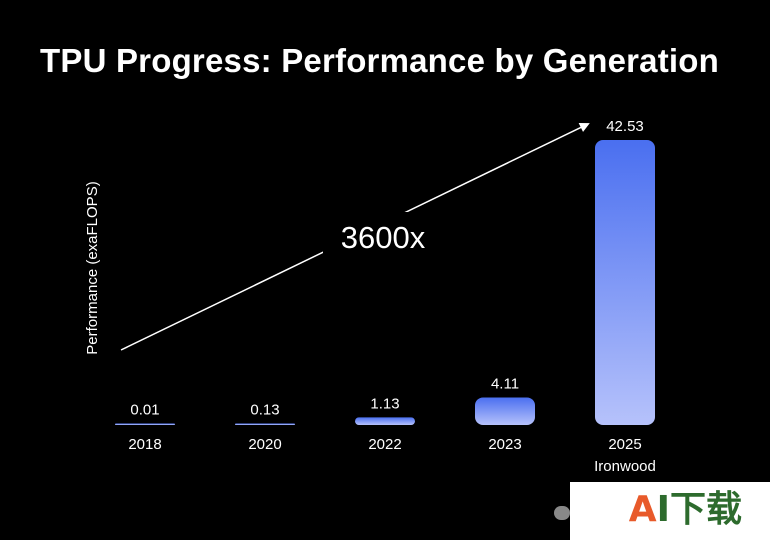 The width and height of the screenshot is (770, 540). Describe the element at coordinates (625, 466) in the screenshot. I see `x-sublabel-2025: Ironwood` at that location.